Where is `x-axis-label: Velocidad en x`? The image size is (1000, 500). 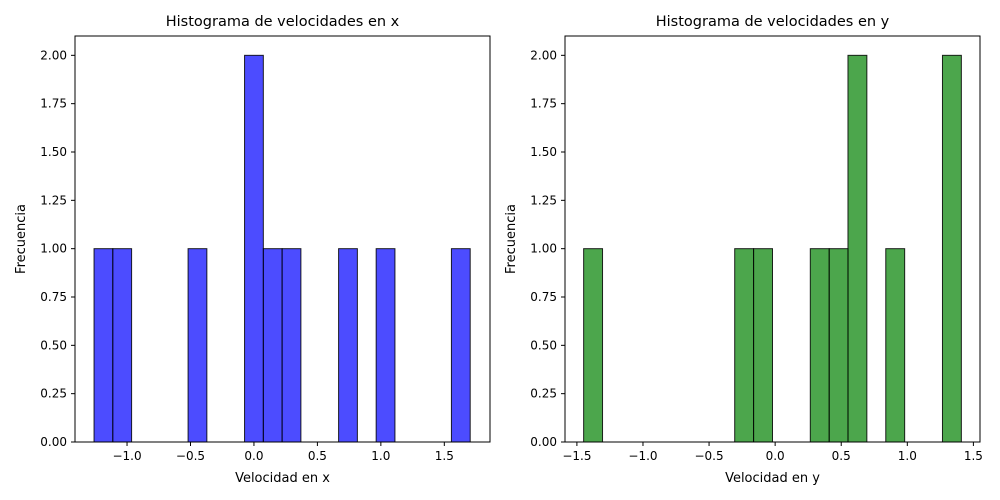 x-axis-label: Velocidad en x is located at coordinates (282, 478).